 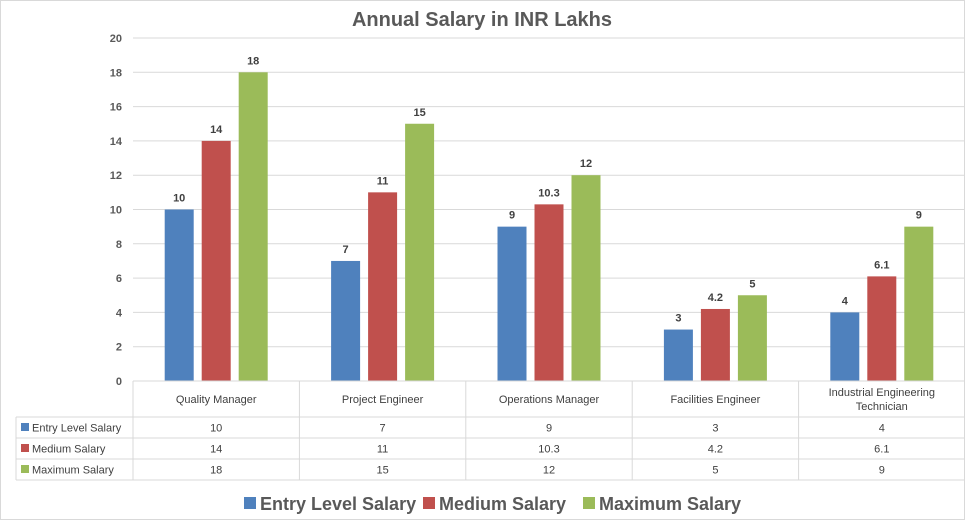 I want to click on data-label: 4.2, so click(x=715, y=298).